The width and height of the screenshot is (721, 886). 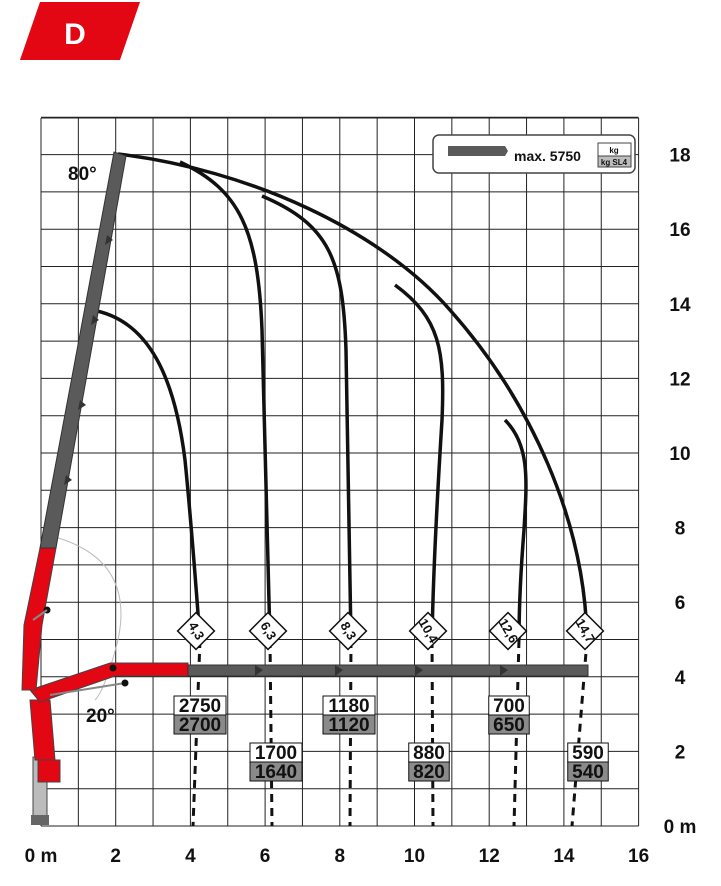 What do you see at coordinates (200, 706) in the screenshot?
I see `load-value-main: 2750` at bounding box center [200, 706].